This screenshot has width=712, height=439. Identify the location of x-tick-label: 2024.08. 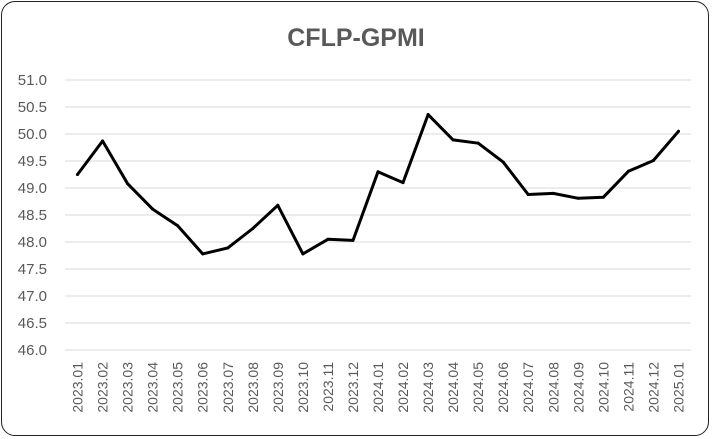
(553, 387).